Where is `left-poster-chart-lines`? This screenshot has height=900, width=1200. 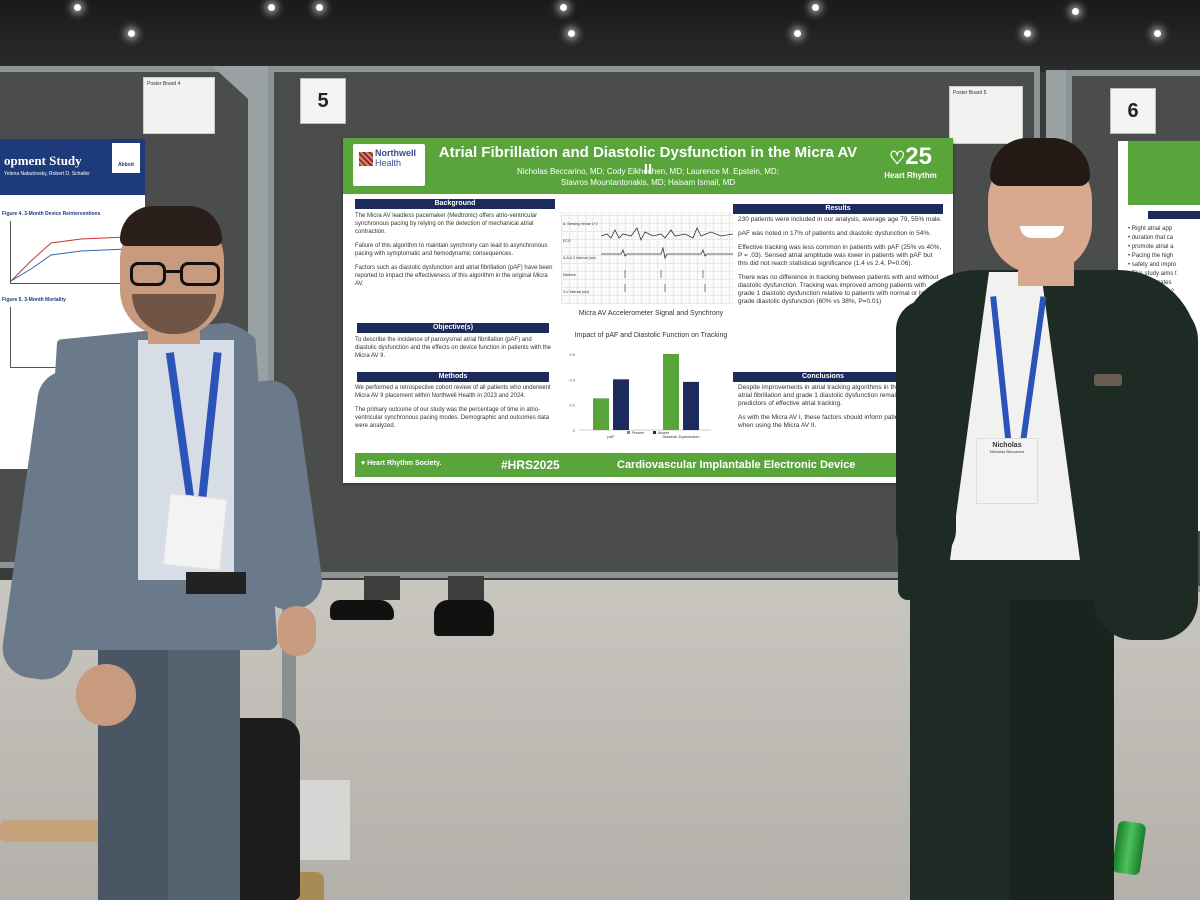 left-poster-chart-lines is located at coordinates (69, 259).